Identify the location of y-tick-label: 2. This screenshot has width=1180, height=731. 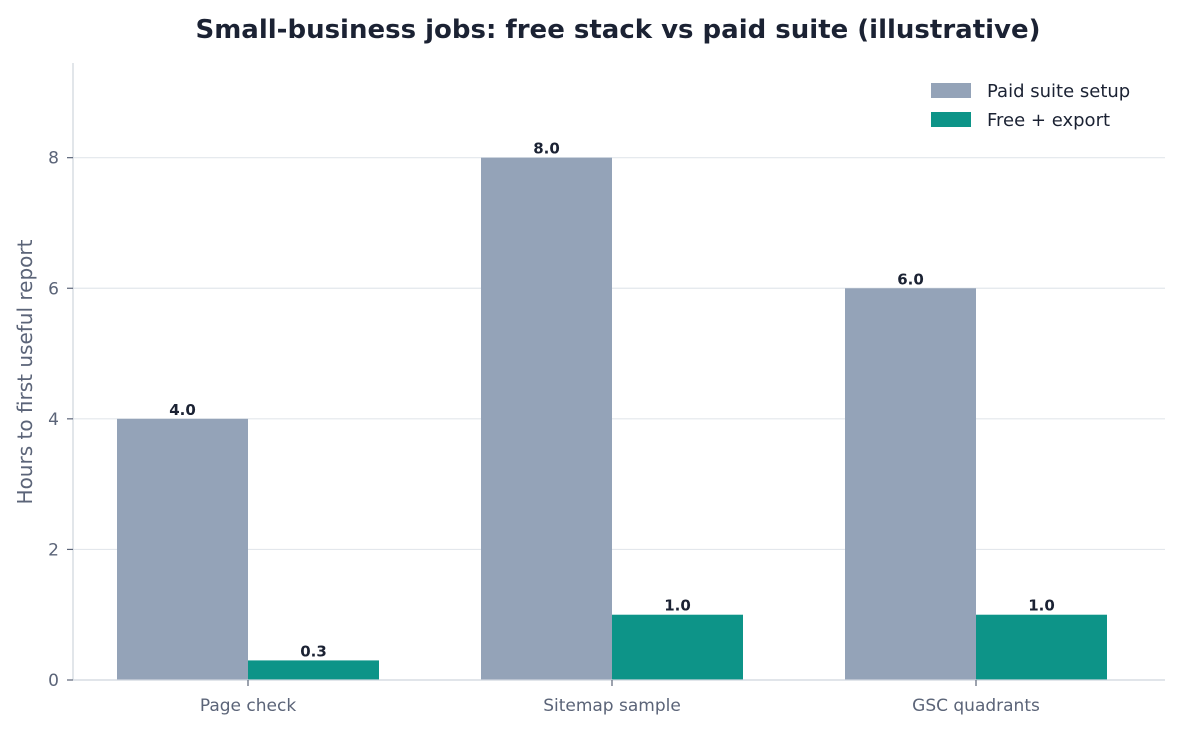
(53, 550).